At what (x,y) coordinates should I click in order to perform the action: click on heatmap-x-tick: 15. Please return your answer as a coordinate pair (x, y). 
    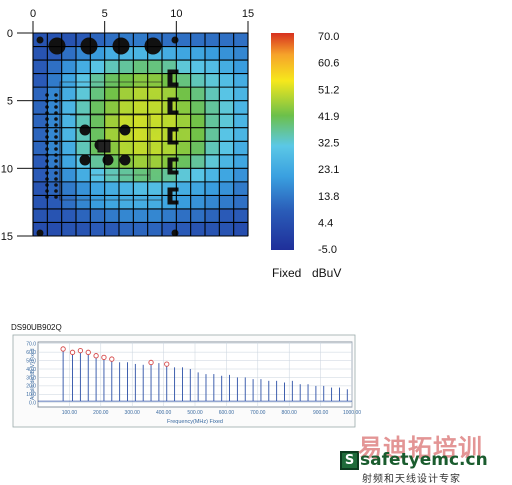
    Looking at the image, I should click on (248, 14).